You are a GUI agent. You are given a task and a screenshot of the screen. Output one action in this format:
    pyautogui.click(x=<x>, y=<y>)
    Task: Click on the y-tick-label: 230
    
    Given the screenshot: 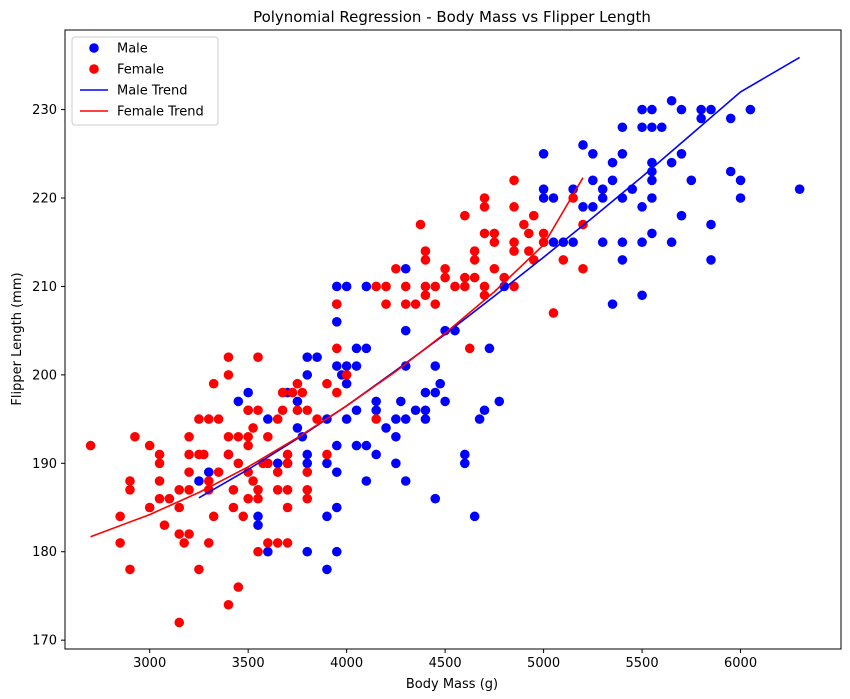 What is the action you would take?
    pyautogui.click(x=44, y=110)
    